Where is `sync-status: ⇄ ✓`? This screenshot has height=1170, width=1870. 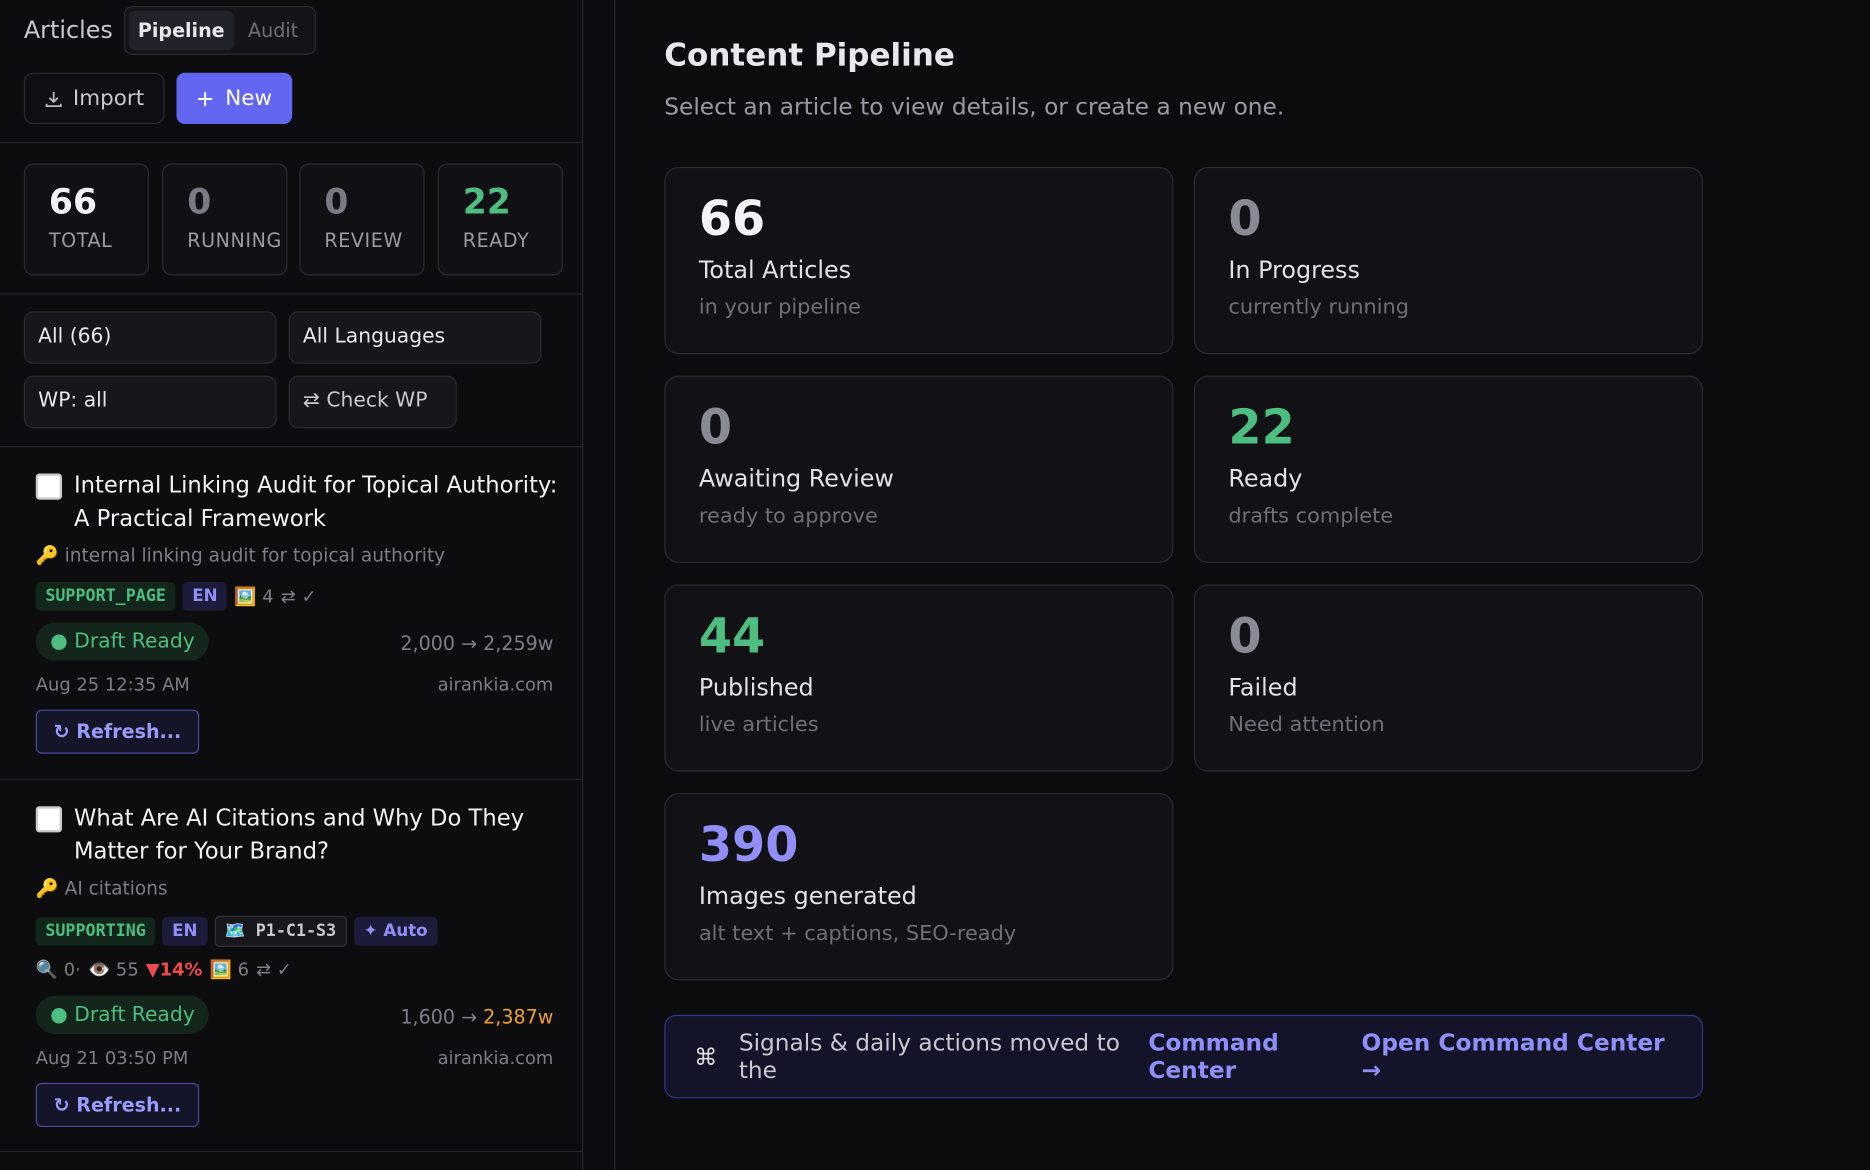 sync-status: ⇄ ✓ is located at coordinates (298, 596).